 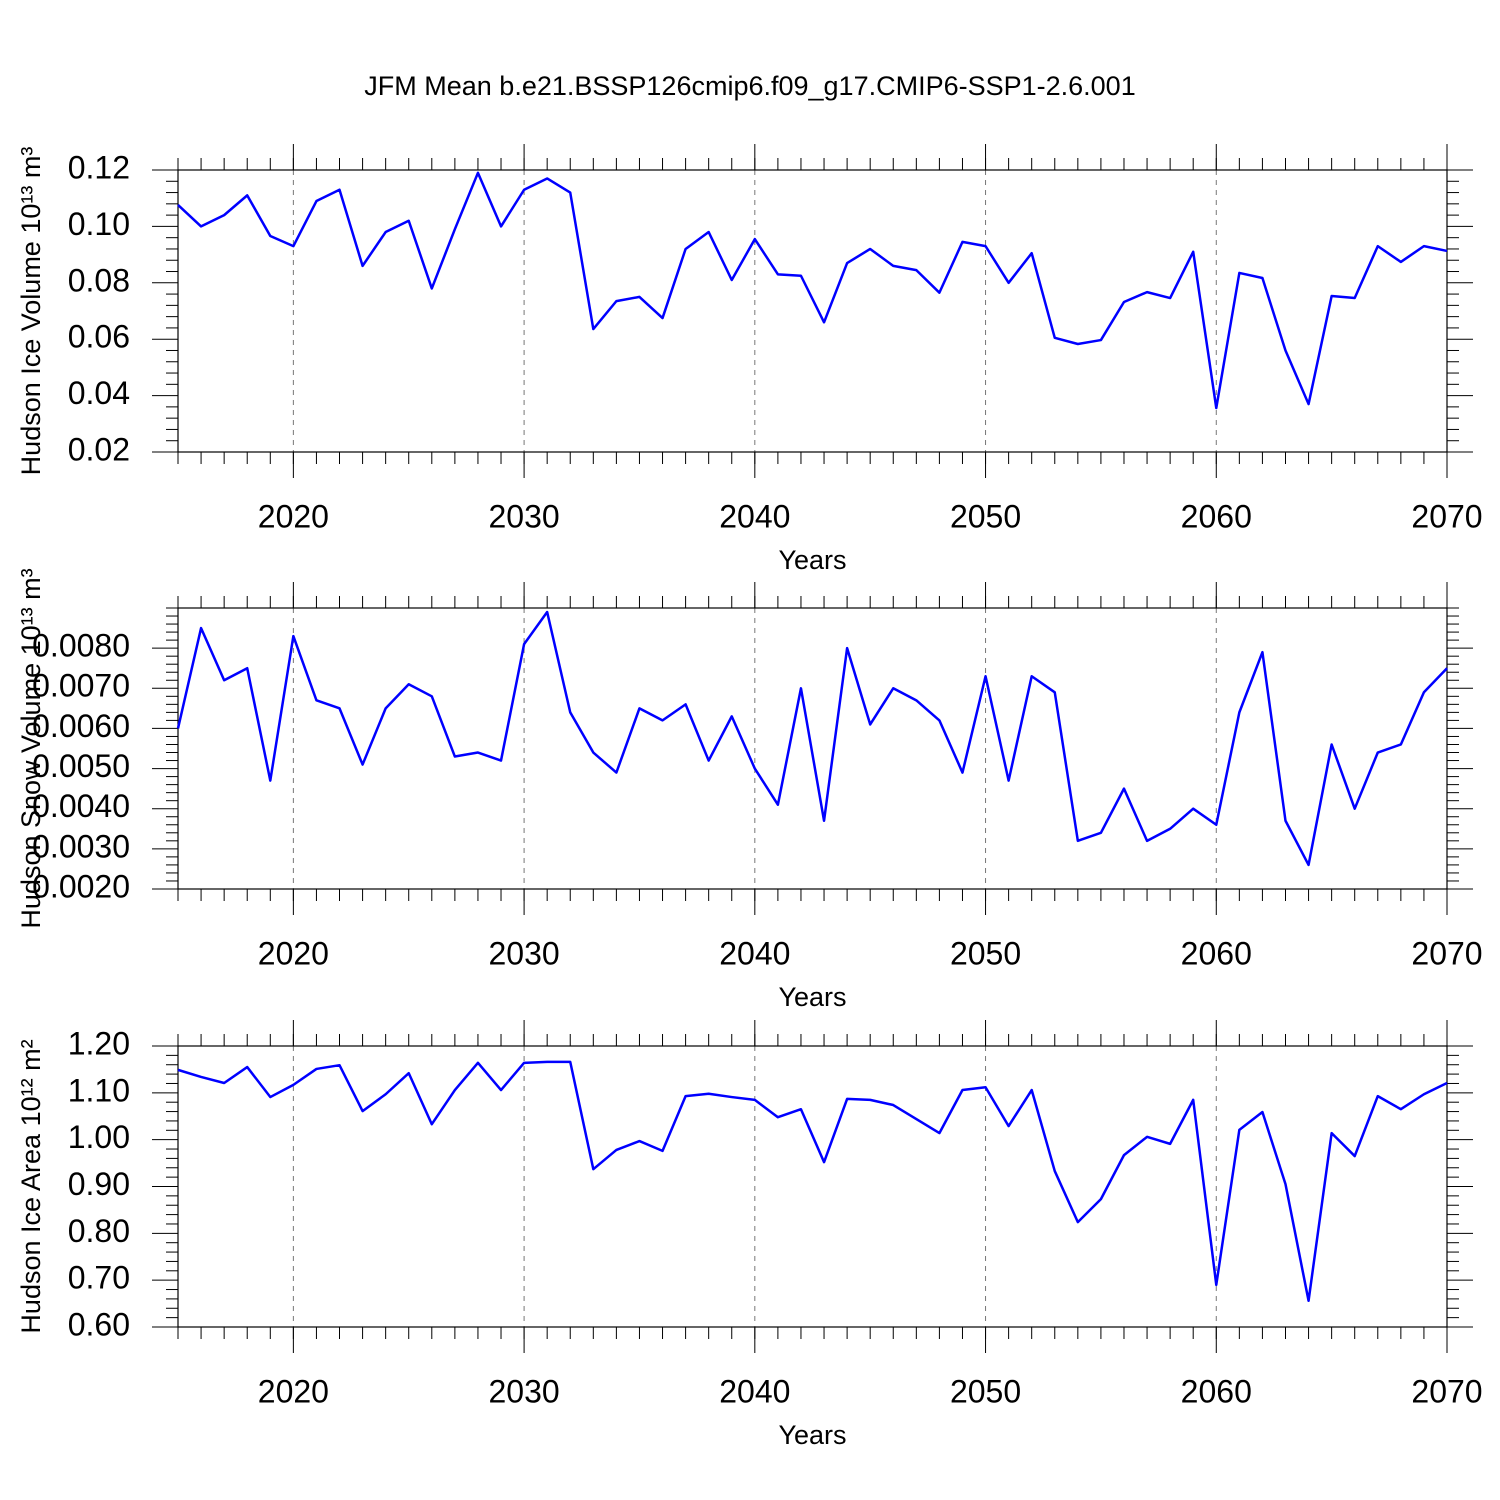 I want to click on y-tick-label: 0.0030, so click(x=81, y=846).